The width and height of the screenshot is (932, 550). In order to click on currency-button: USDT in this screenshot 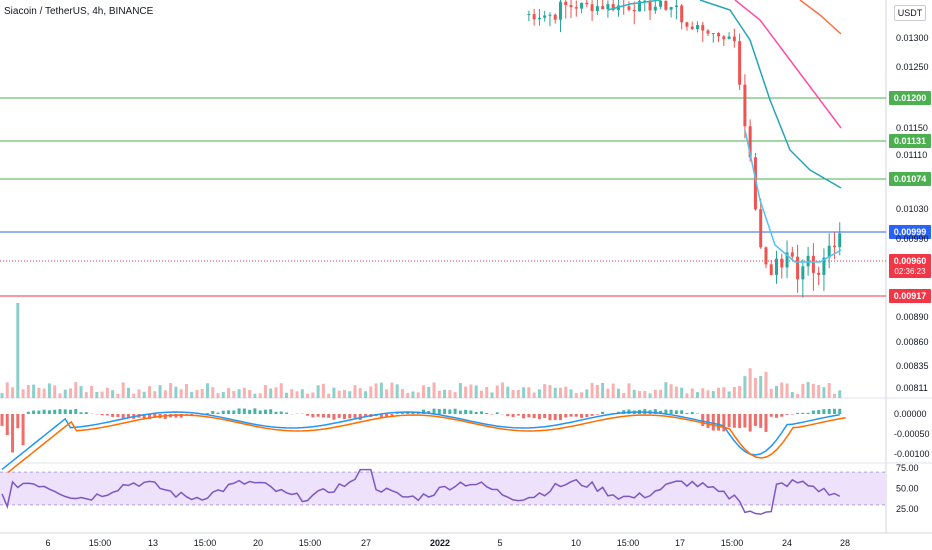, I will do `click(910, 13)`.